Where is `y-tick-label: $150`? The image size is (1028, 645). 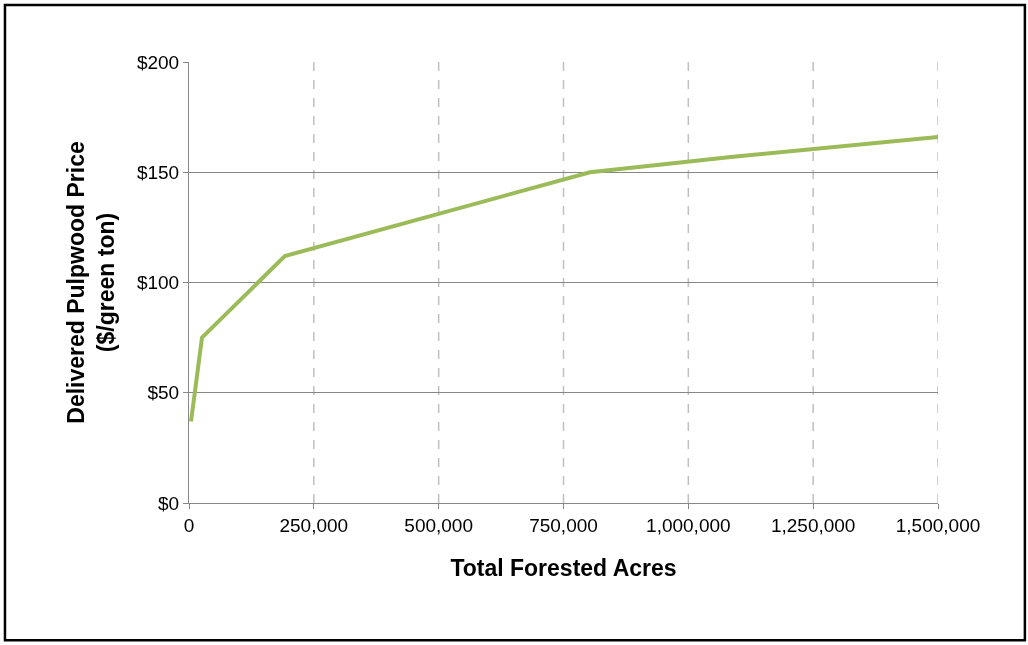
y-tick-label: $150 is located at coordinates (158, 172).